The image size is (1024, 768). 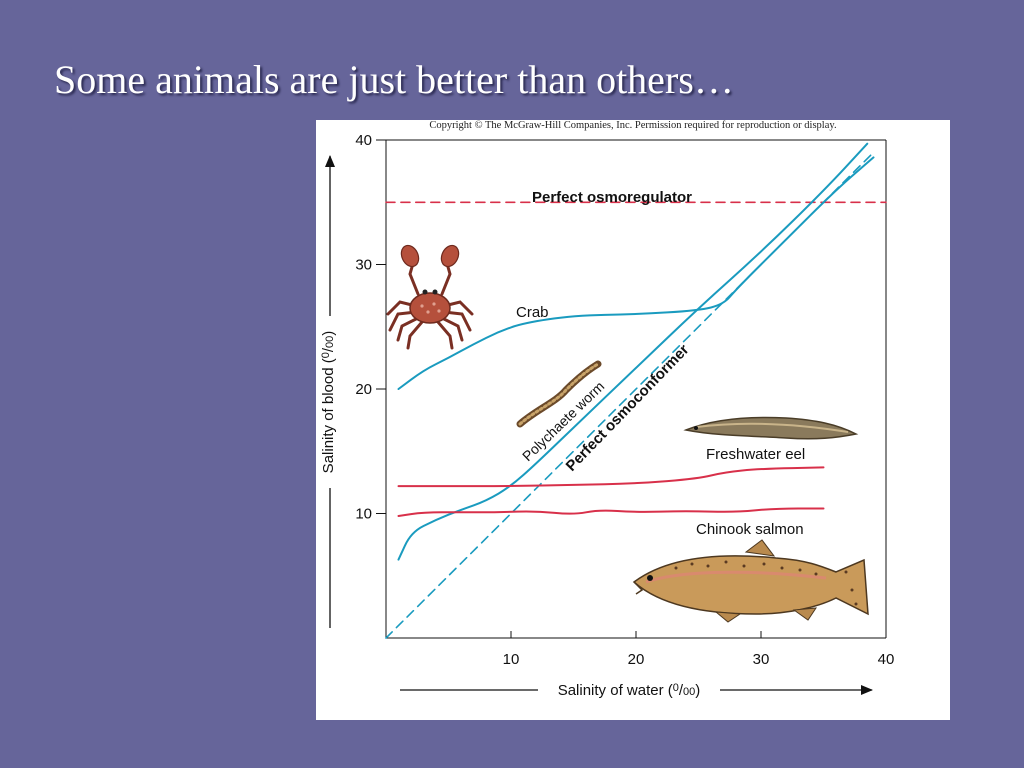 What do you see at coordinates (612, 197) in the screenshot?
I see `annotation-regulator: Perfect osmoregulator` at bounding box center [612, 197].